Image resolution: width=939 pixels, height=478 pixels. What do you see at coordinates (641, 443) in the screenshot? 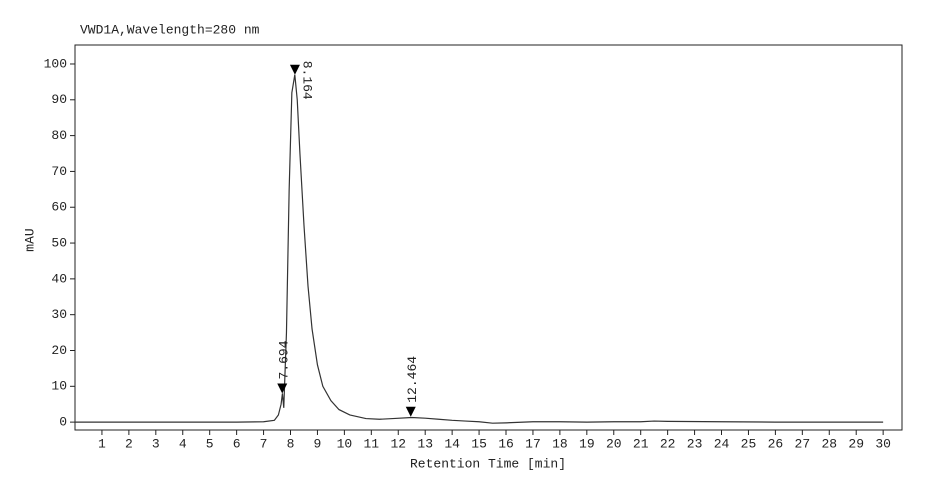
I see `x-tick-label: 21` at bounding box center [641, 443].